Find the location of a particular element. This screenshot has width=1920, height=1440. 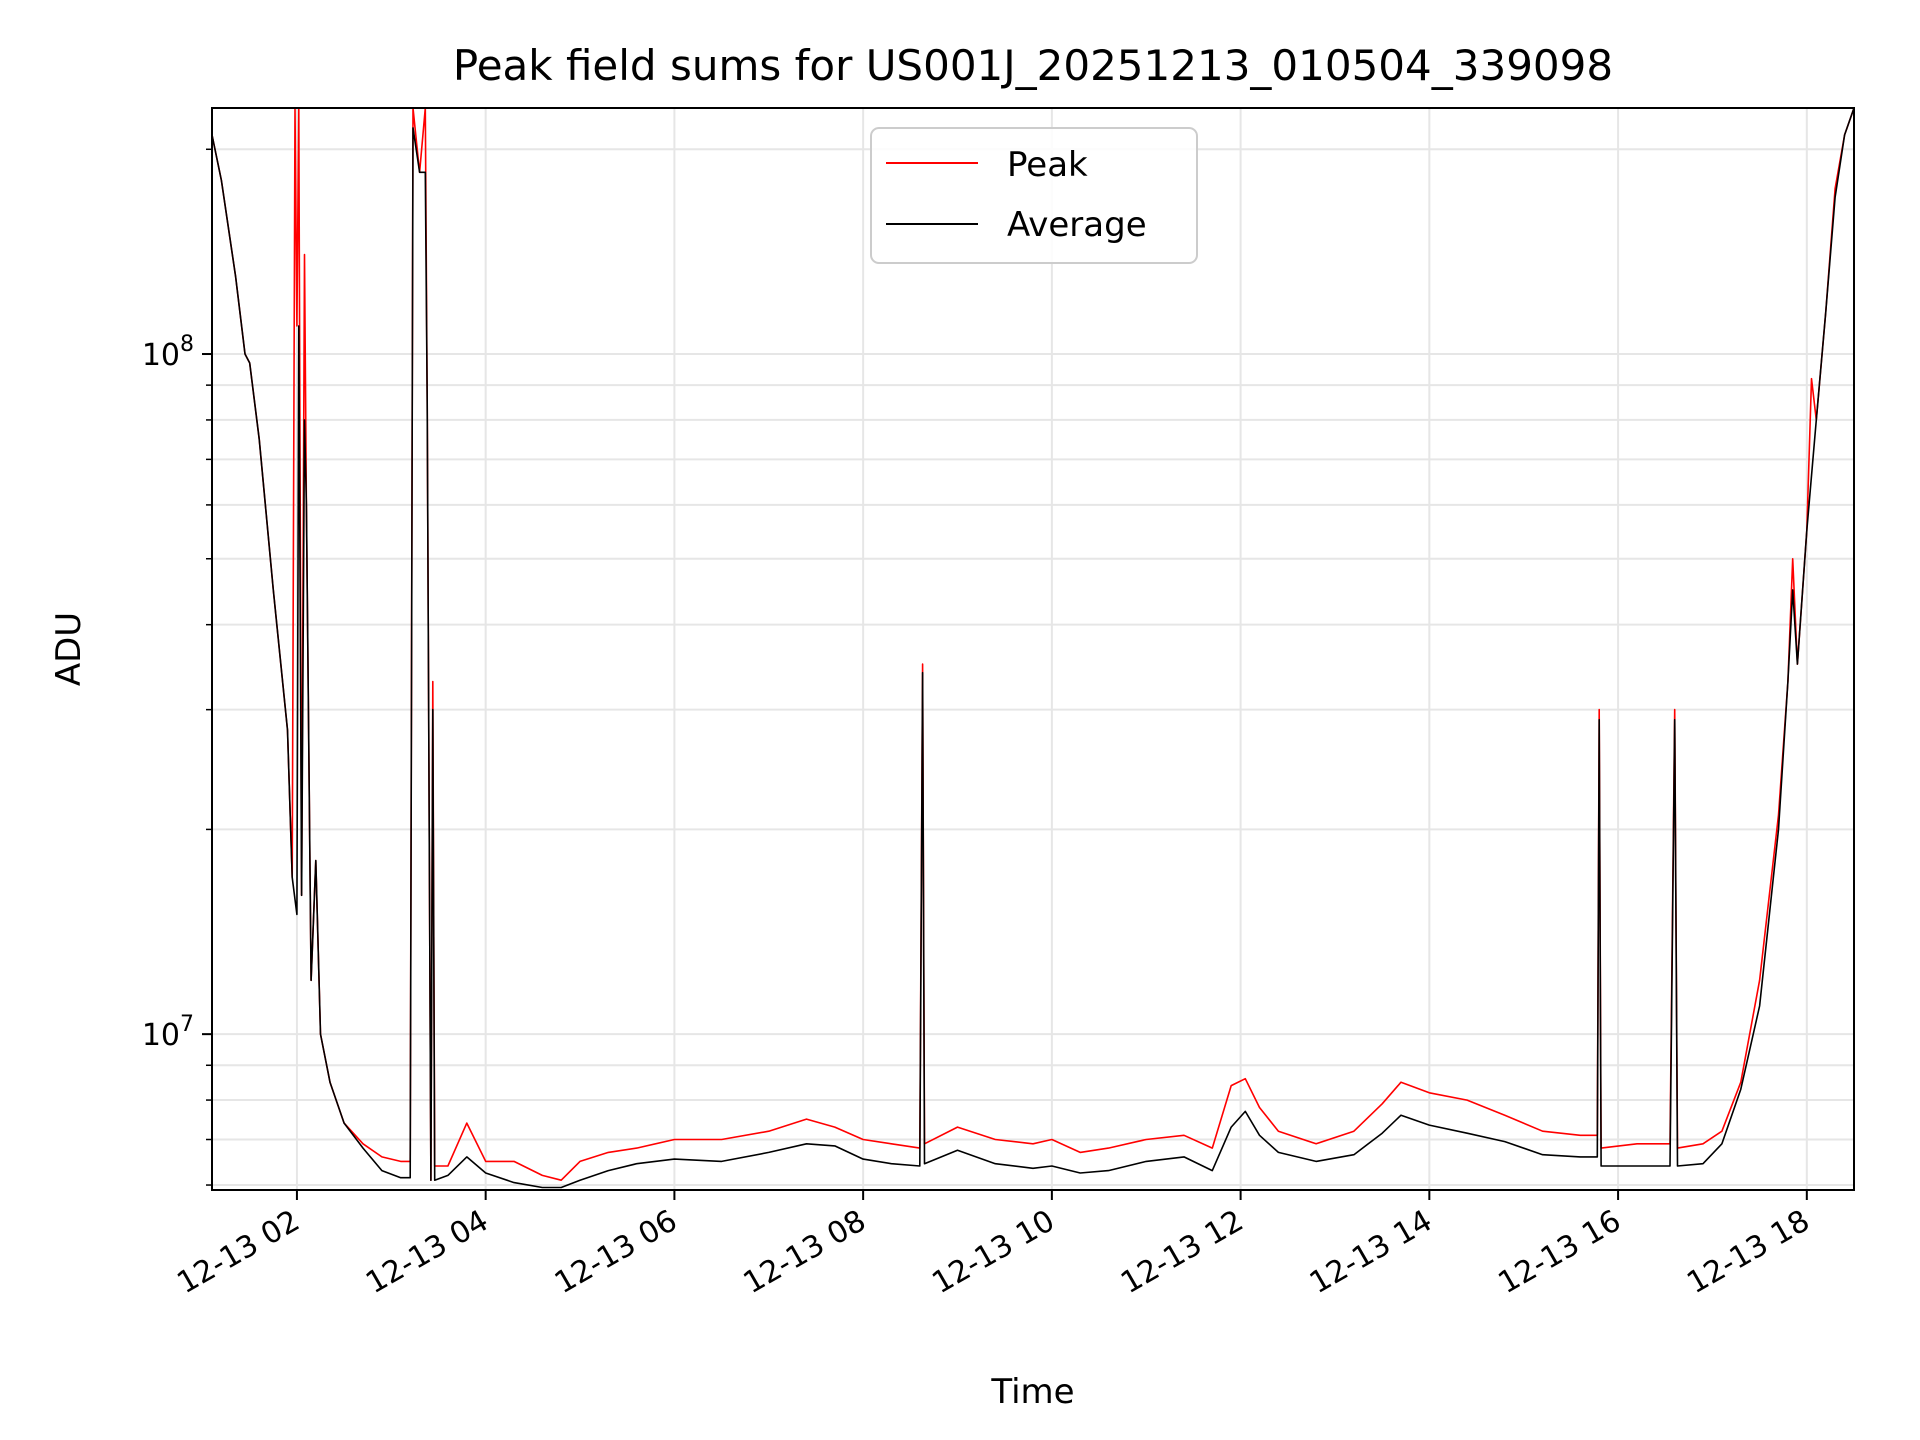

legend-label-peak: Peak is located at coordinates (1047, 165).